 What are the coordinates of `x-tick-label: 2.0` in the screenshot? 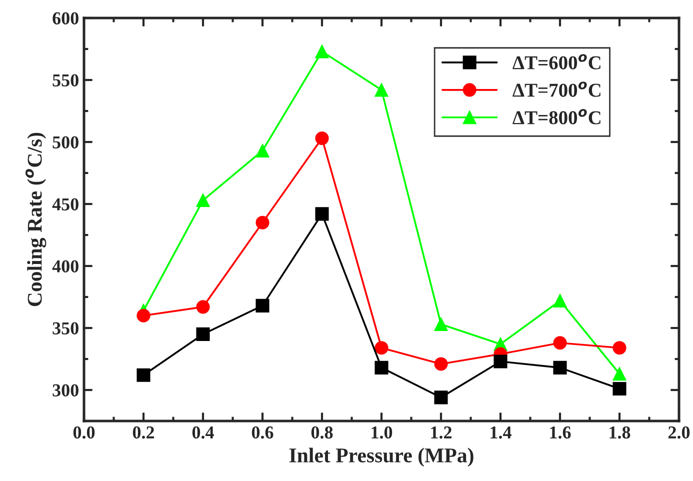 It's located at (679, 432).